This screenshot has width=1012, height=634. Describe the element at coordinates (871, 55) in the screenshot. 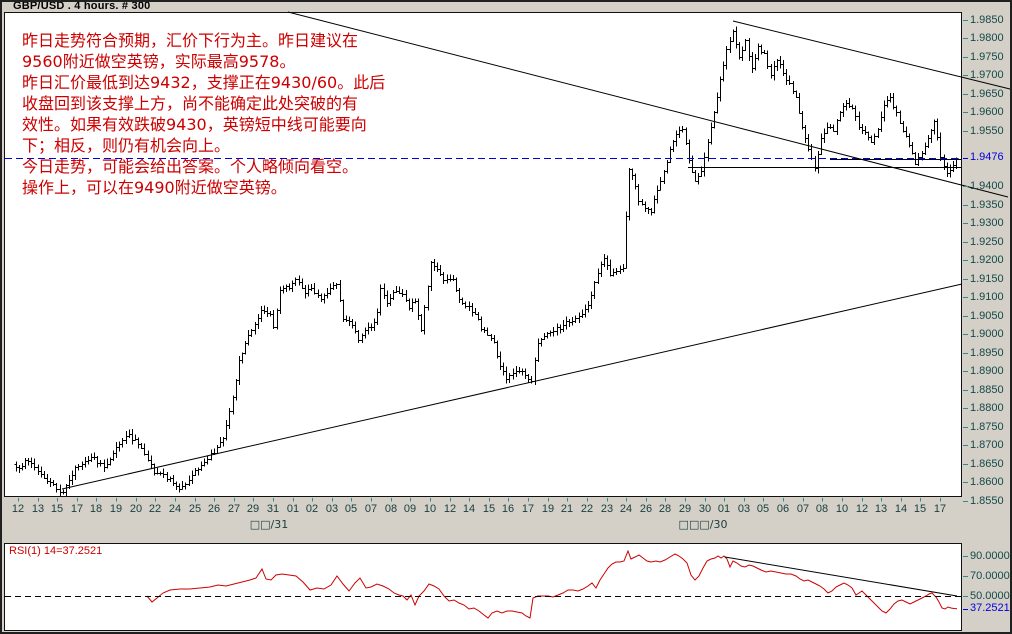

I see `falling-trendline-recent` at that location.